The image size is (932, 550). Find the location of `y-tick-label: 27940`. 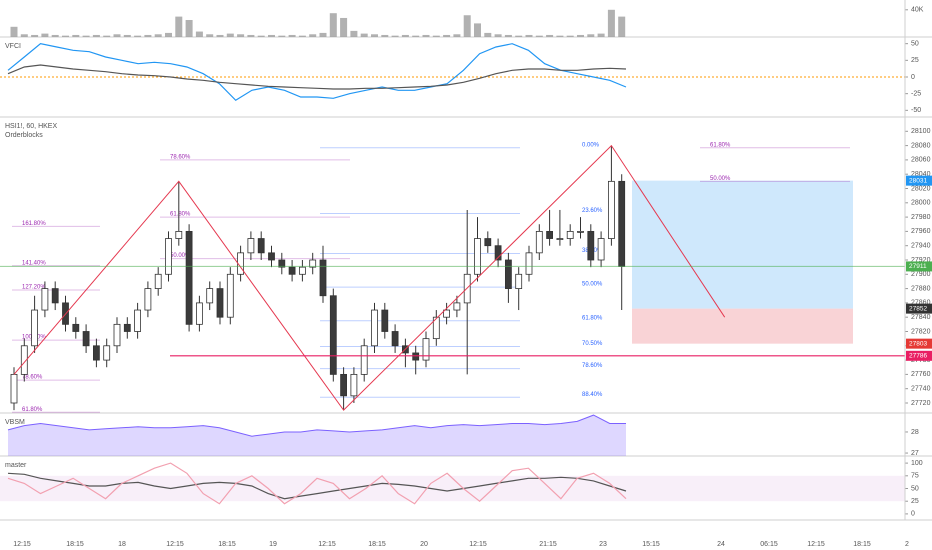

y-tick-label: 27940 is located at coordinates (921, 246).